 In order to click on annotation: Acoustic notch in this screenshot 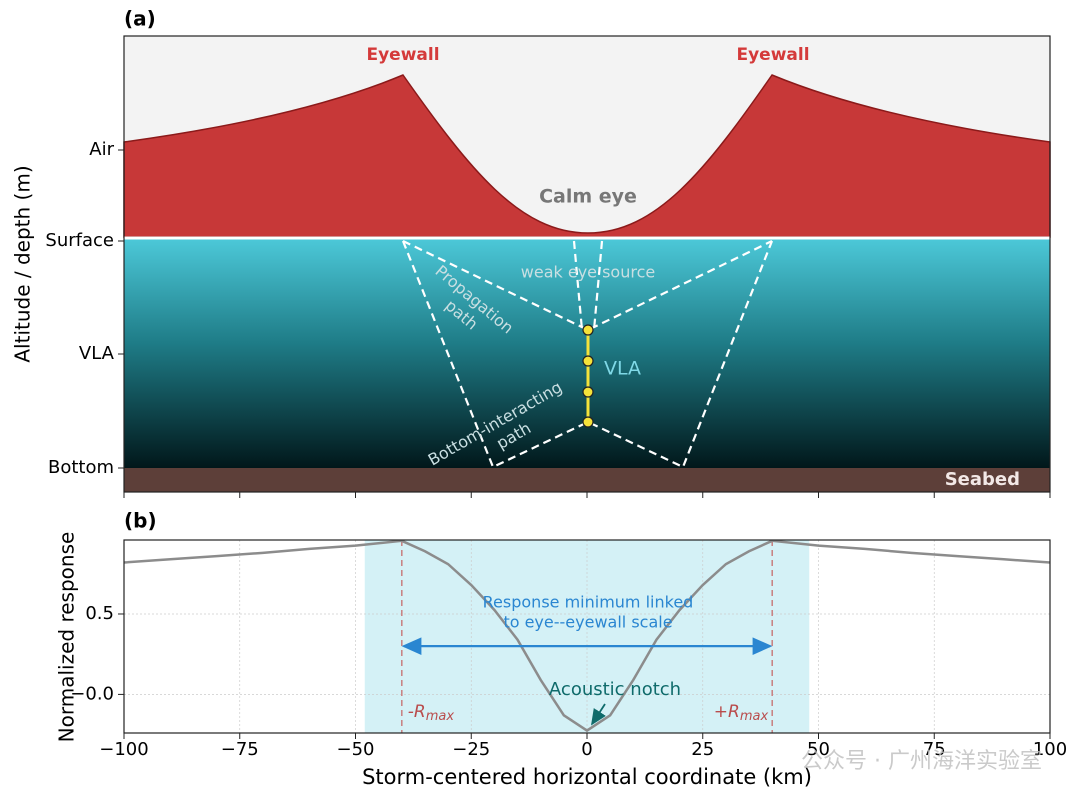, I will do `click(615, 689)`.